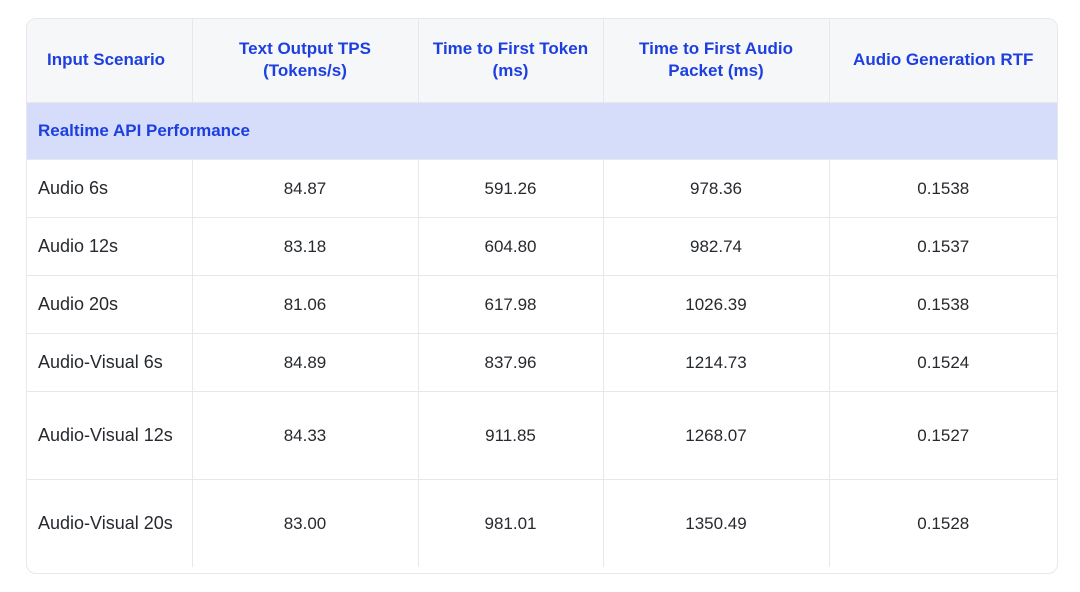 The width and height of the screenshot is (1080, 592). What do you see at coordinates (305, 362) in the screenshot?
I see `tps-cell: 84.89` at bounding box center [305, 362].